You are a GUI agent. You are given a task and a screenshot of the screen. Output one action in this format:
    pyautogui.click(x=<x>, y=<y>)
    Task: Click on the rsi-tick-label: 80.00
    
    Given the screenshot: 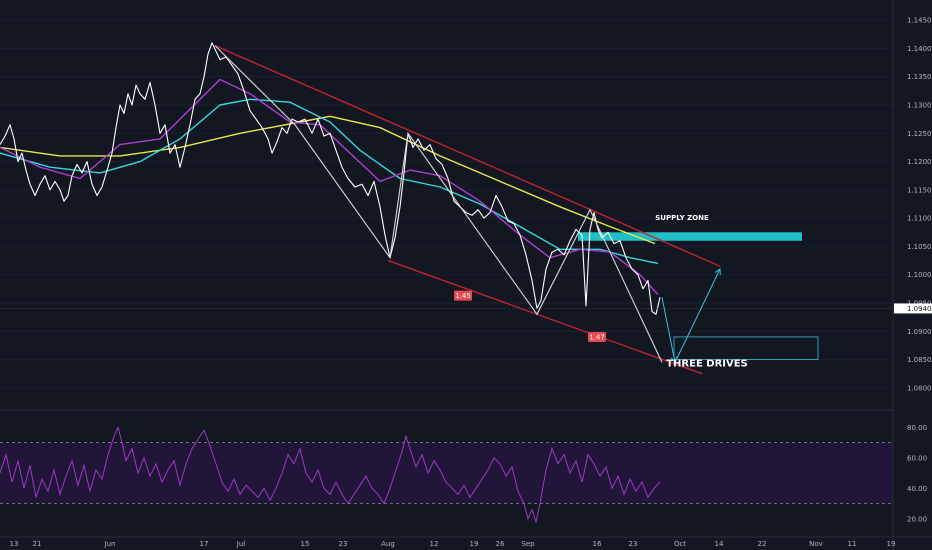 What is the action you would take?
    pyautogui.click(x=917, y=428)
    